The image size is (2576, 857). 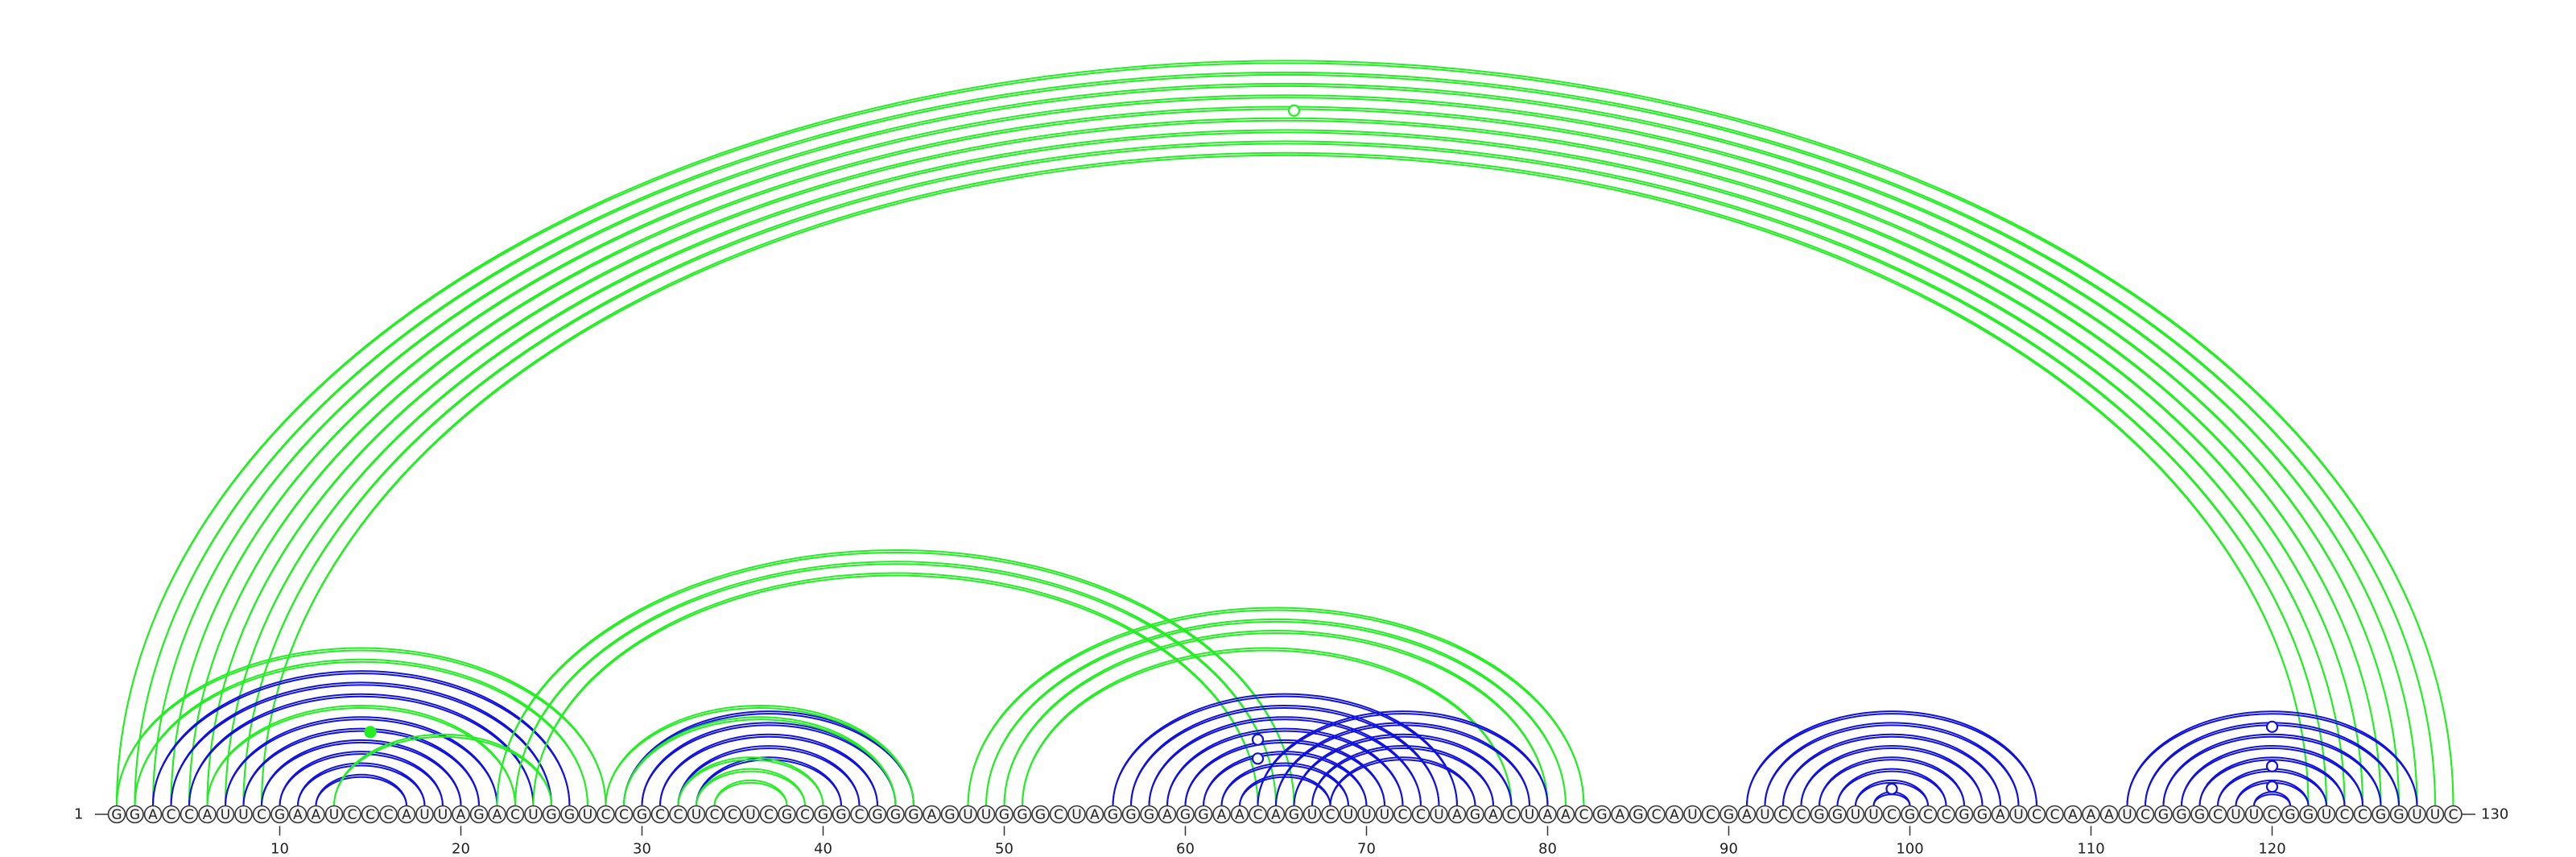 I want to click on tick-label: 120, so click(x=2271, y=849).